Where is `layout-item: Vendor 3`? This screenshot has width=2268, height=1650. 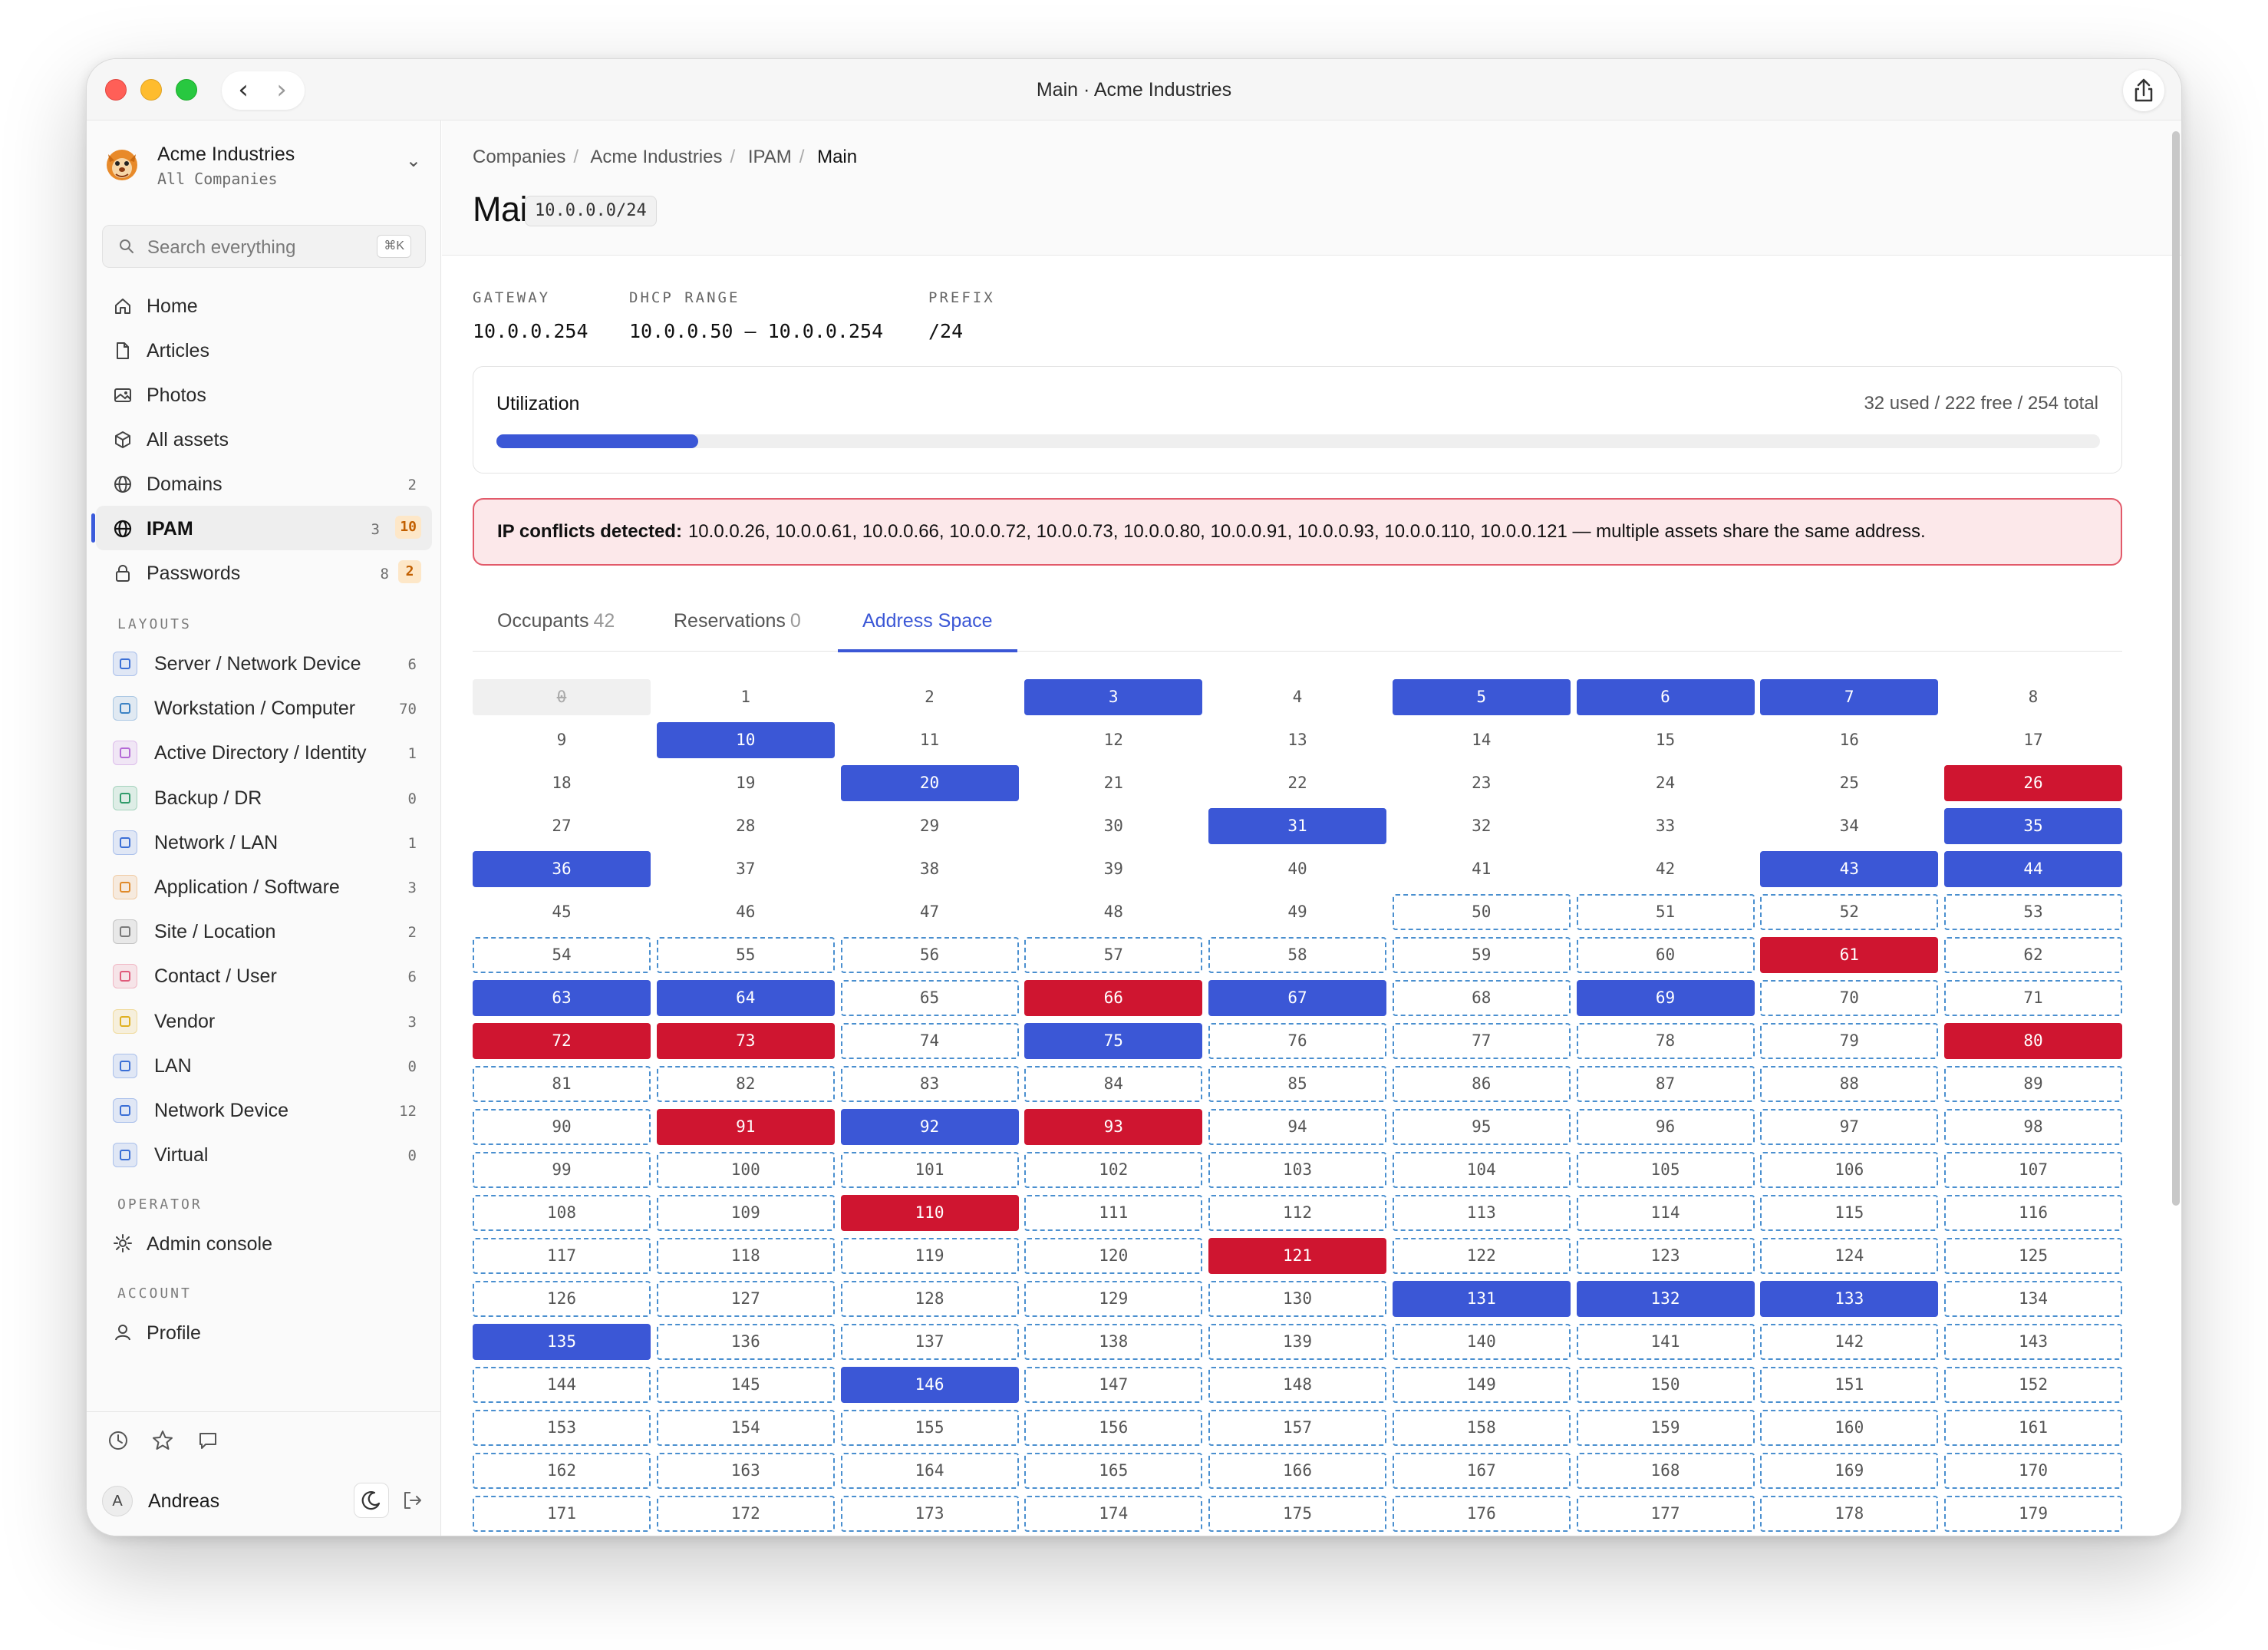 layout-item: Vendor 3 is located at coordinates (264, 1020).